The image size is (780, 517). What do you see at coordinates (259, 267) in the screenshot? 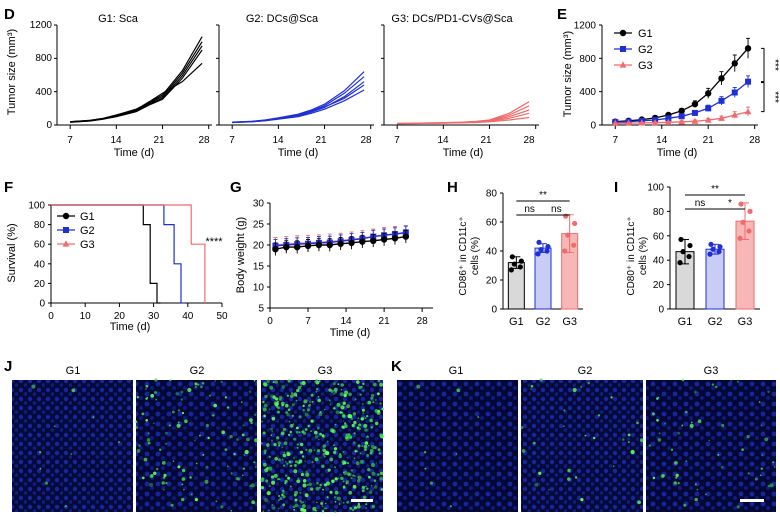
I see `y-tick-label: 15` at bounding box center [259, 267].